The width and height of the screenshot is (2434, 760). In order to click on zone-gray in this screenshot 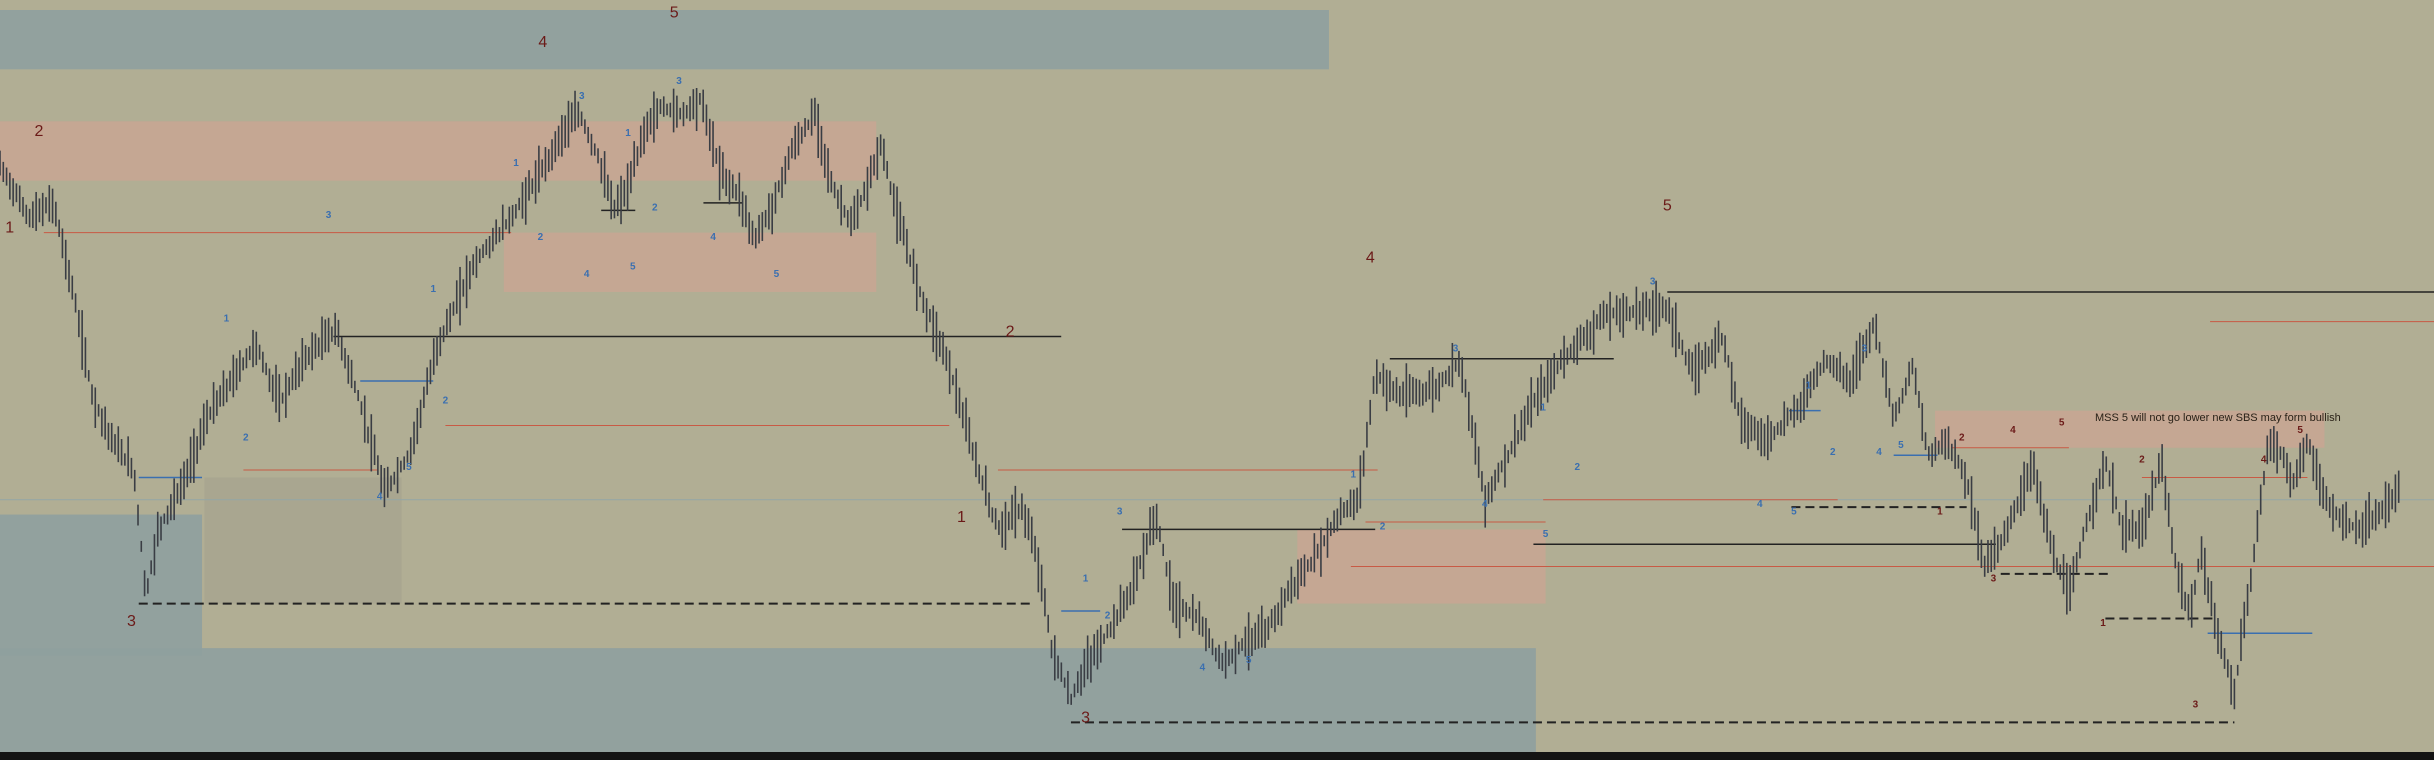, I will do `click(303, 540)`.